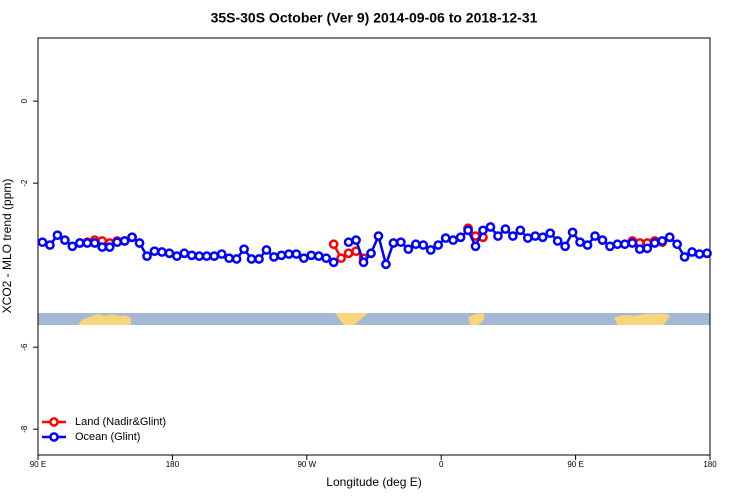 The height and width of the screenshot is (500, 750). Describe the element at coordinates (306, 464) in the screenshot. I see `x-tick-label: 90 W` at that location.